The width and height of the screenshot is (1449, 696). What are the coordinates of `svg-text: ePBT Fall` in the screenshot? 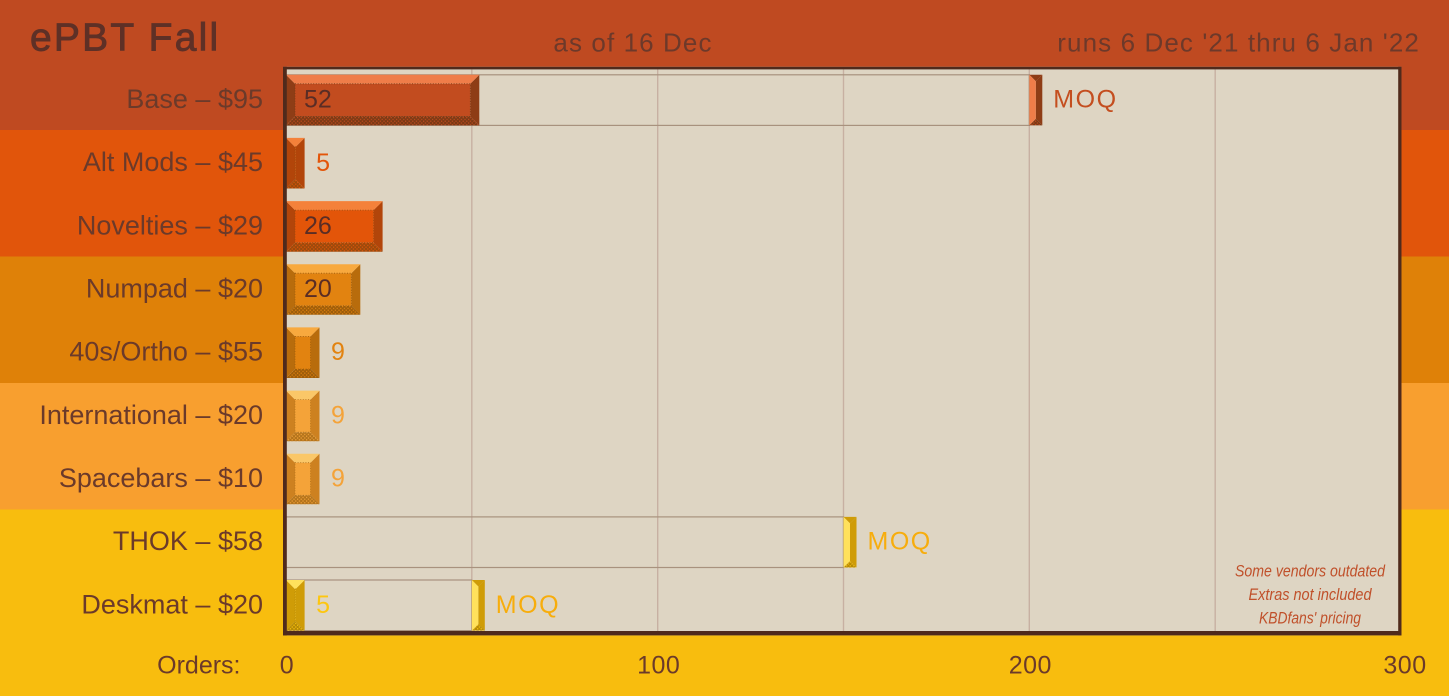 It's located at (125, 38).